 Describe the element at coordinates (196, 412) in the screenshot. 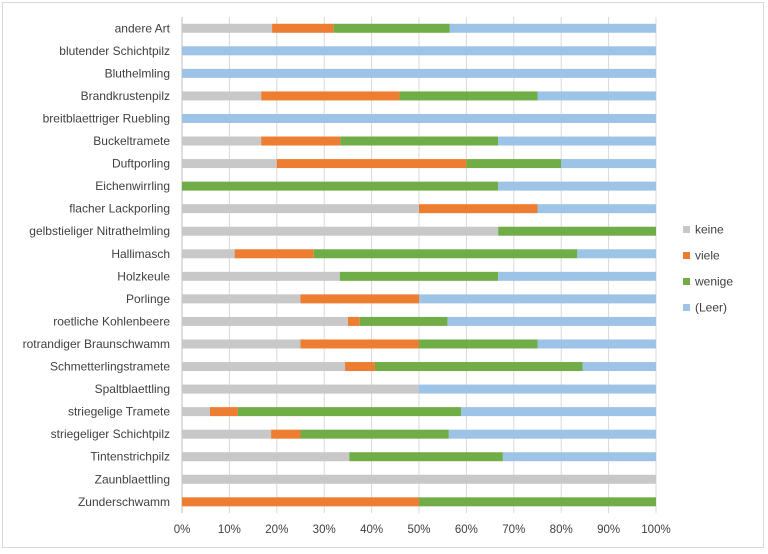

I see `bar-striegelige-tramete-keine` at that location.